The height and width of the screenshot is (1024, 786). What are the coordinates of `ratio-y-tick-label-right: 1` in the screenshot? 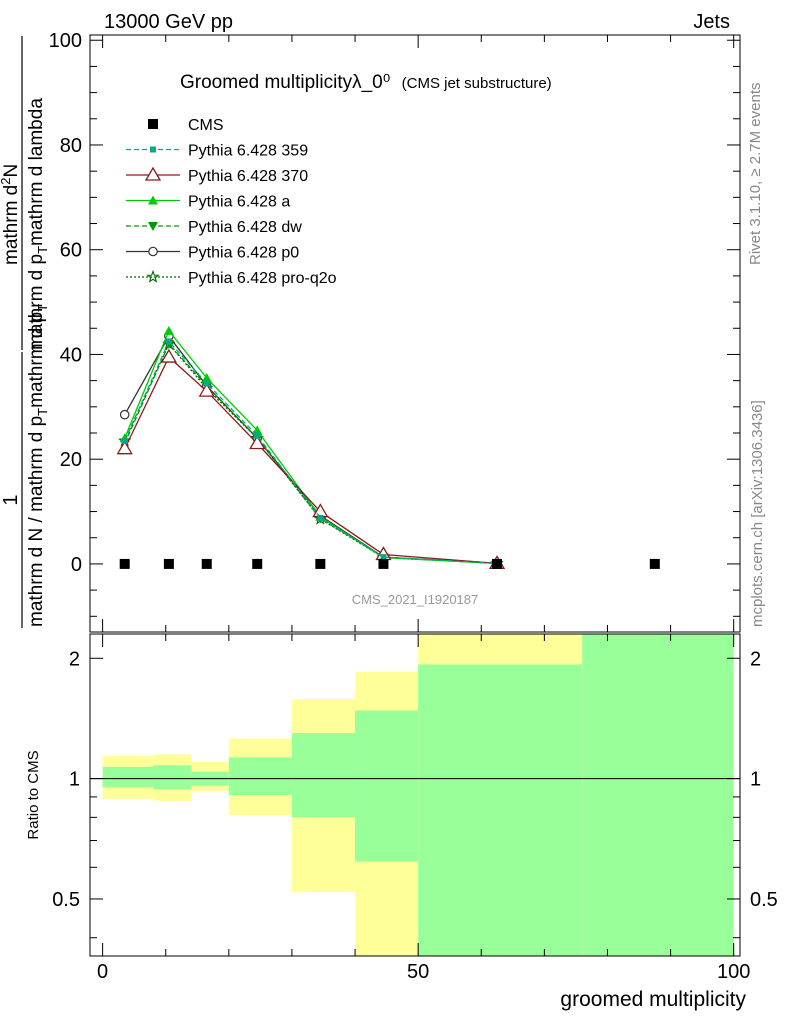 It's located at (755, 780).